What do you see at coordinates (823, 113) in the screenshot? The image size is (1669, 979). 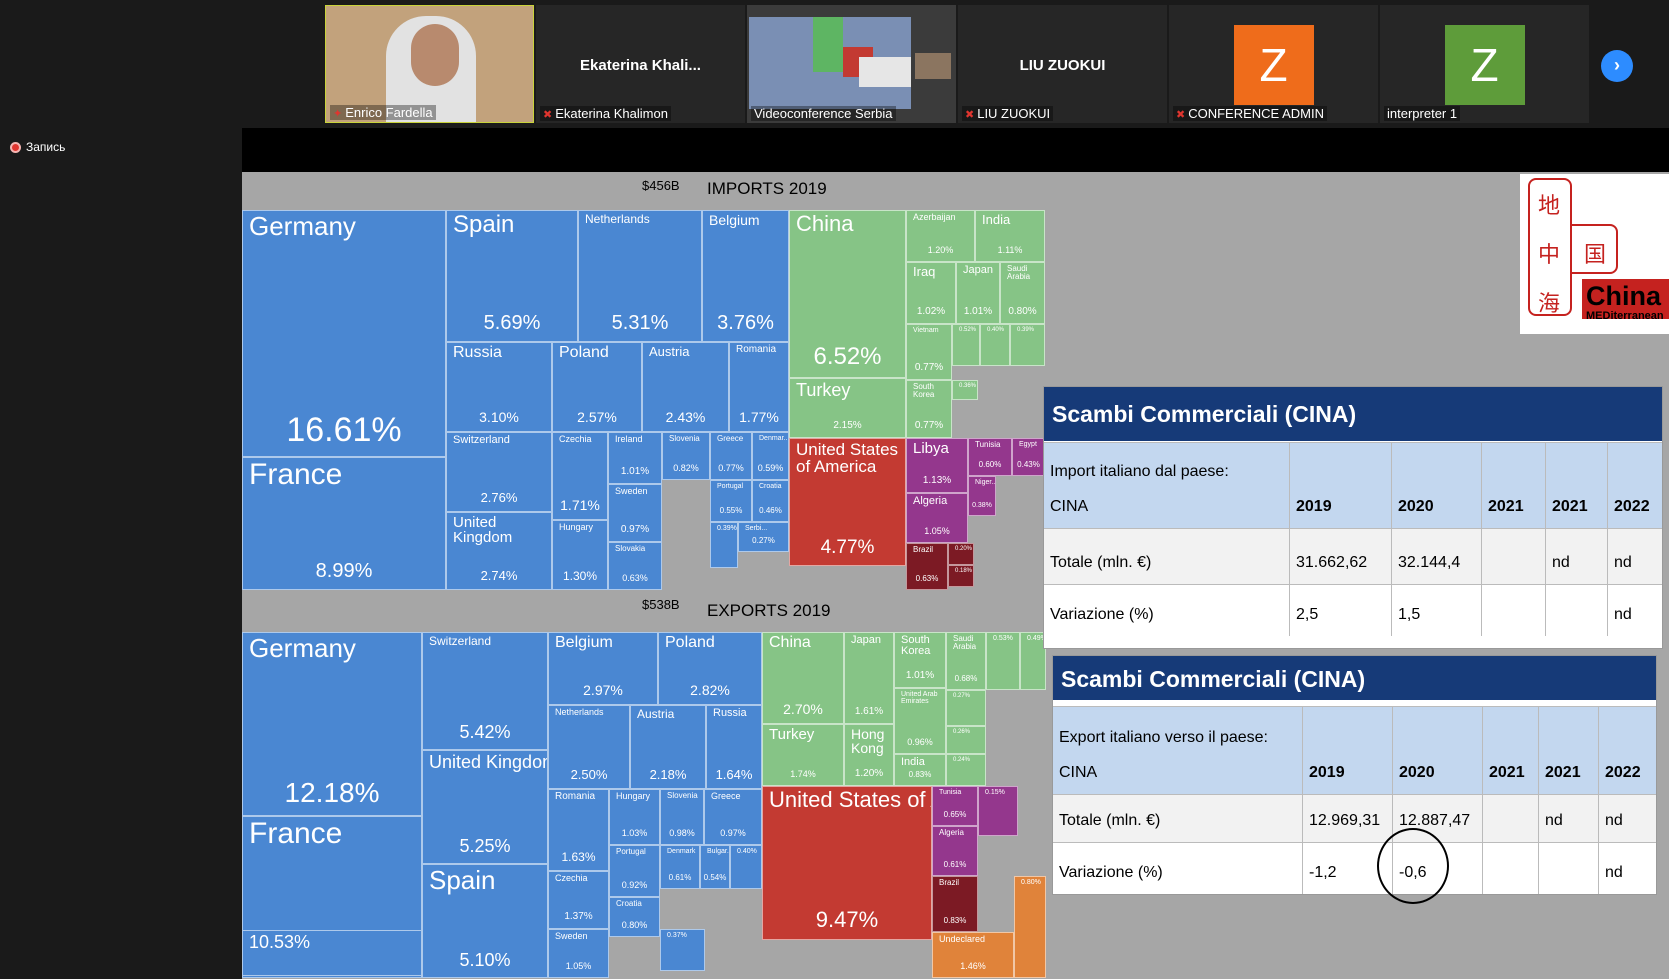 I see `participant-name: Videoconference Serbia` at bounding box center [823, 113].